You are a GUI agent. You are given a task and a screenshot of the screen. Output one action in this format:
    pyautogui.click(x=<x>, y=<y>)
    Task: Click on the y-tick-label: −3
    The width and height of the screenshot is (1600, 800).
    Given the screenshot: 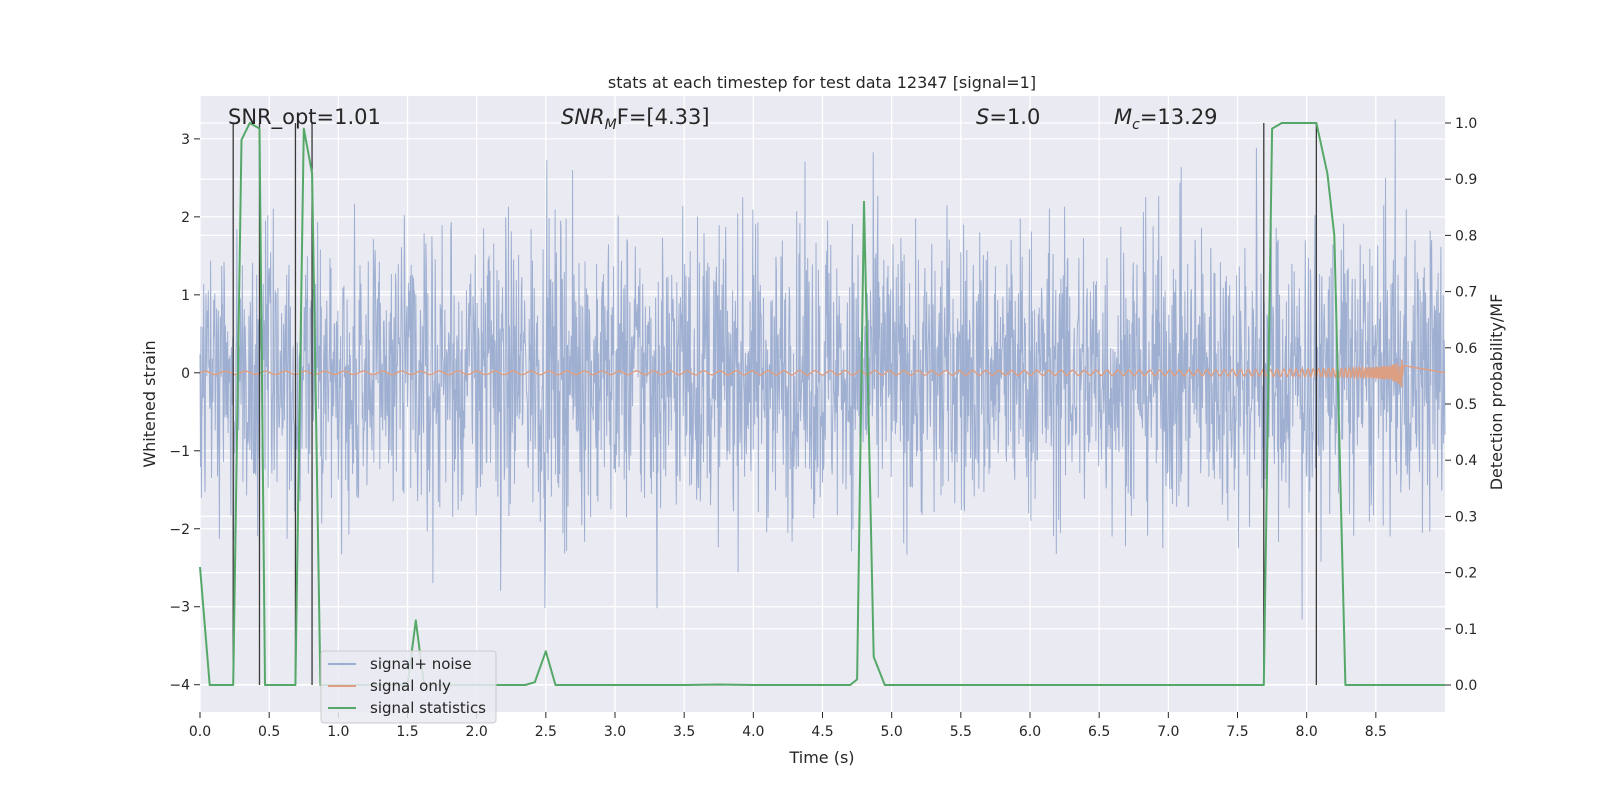 What is the action you would take?
    pyautogui.click(x=179, y=608)
    